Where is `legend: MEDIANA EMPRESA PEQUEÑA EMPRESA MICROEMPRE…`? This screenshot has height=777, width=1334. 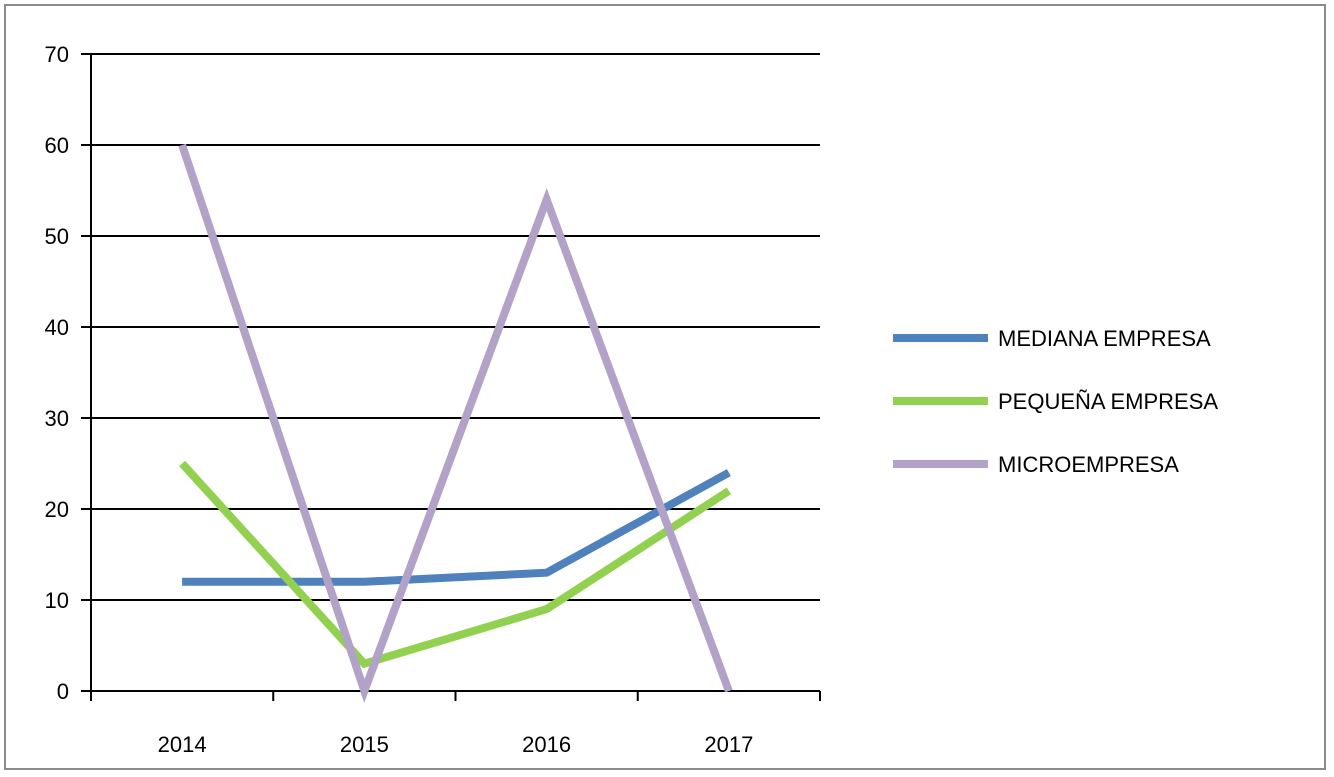 legend: MEDIANA EMPRESA PEQUEÑA EMPRESA MICROEMPRE… is located at coordinates (1055, 401).